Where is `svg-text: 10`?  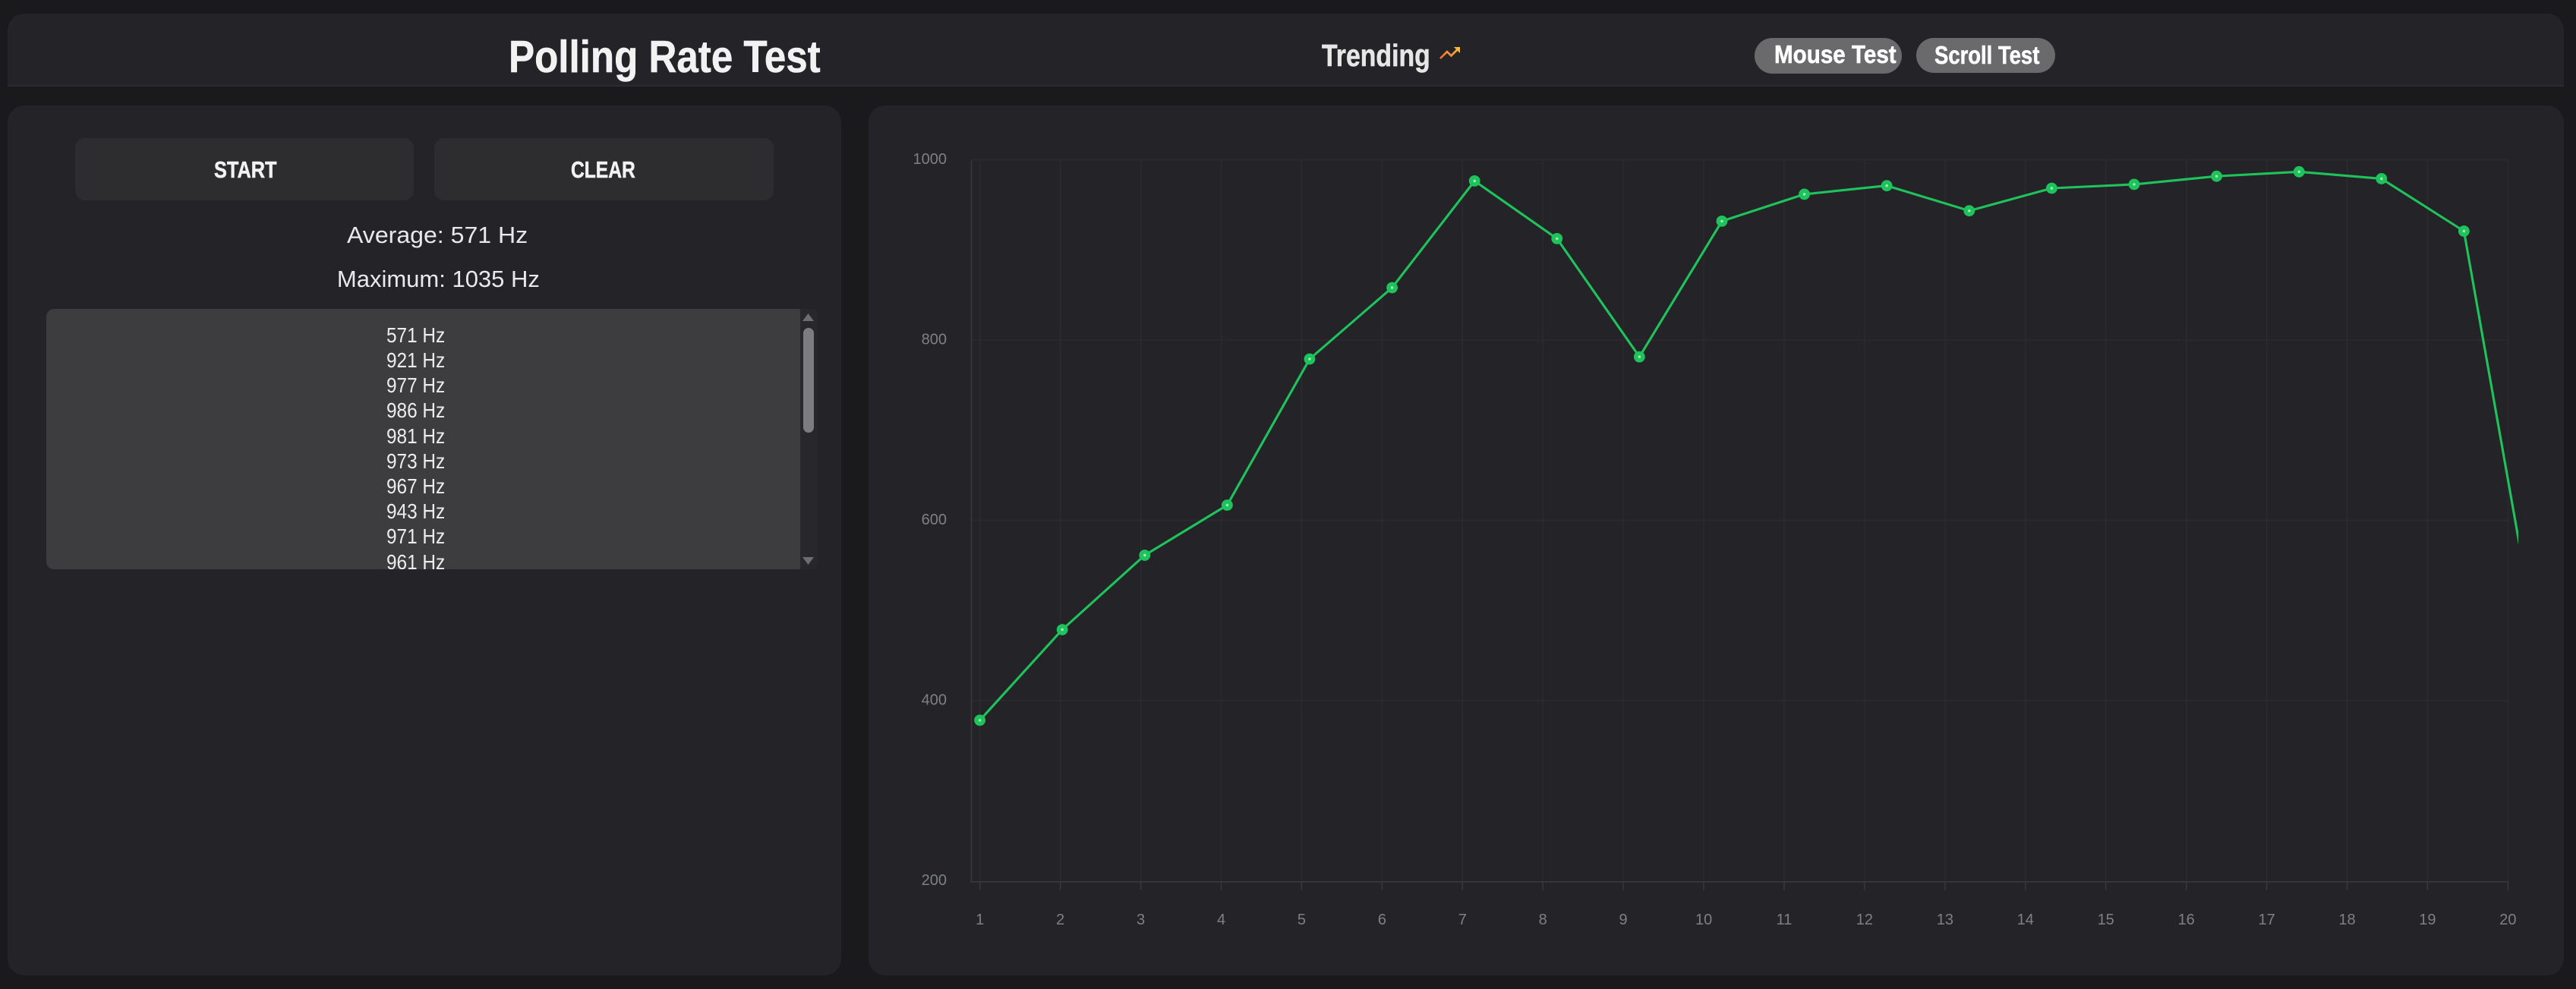 svg-text: 10 is located at coordinates (1703, 920).